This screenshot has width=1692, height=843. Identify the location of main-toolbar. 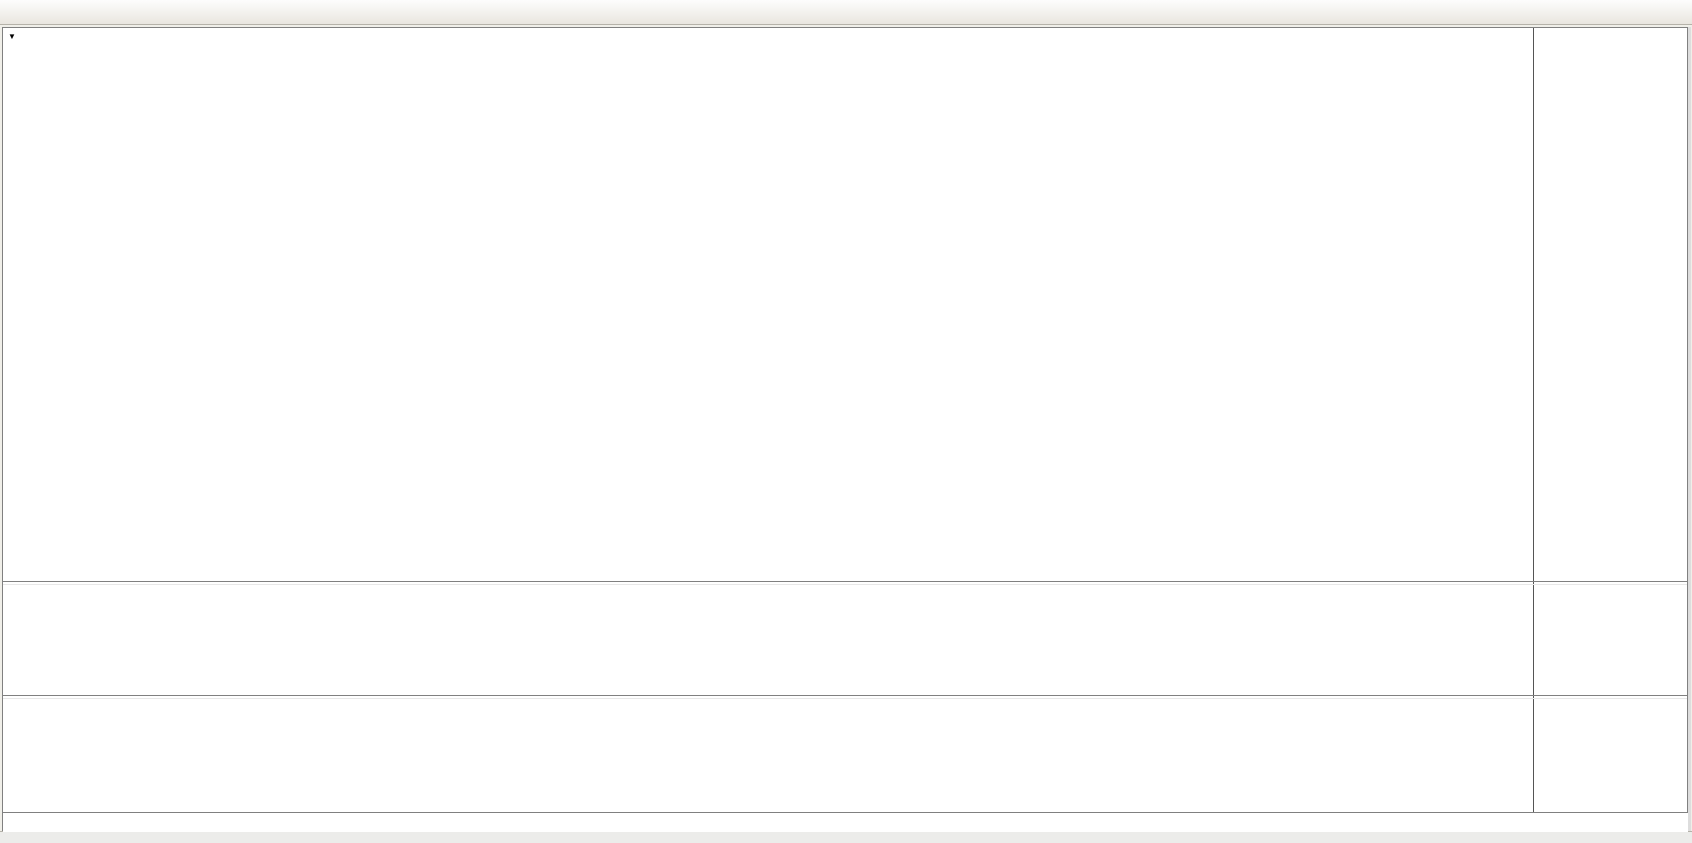
(846, 12).